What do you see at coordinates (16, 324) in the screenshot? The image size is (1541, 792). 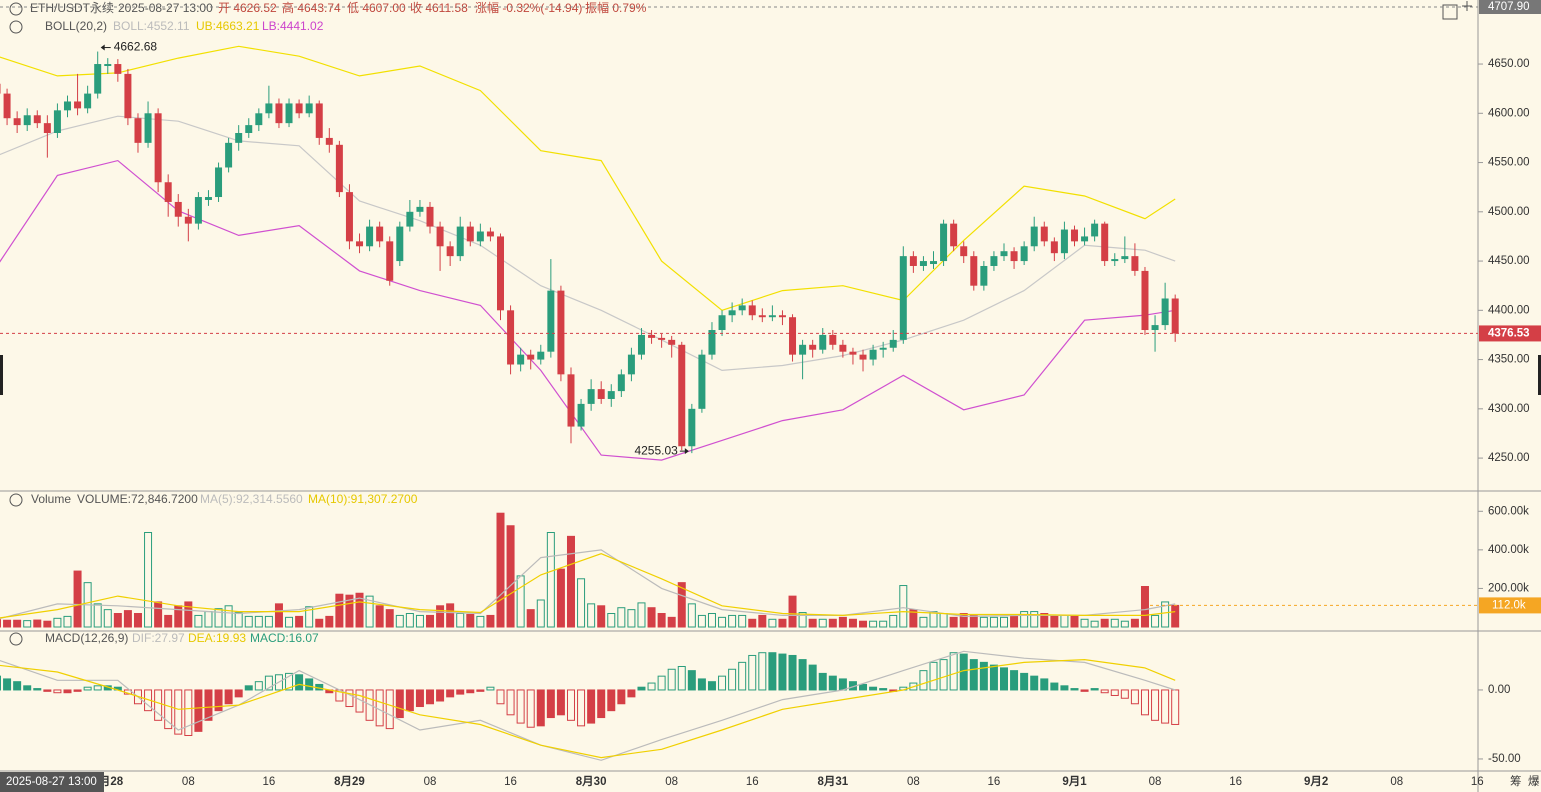 I see `collapse-icons` at bounding box center [16, 324].